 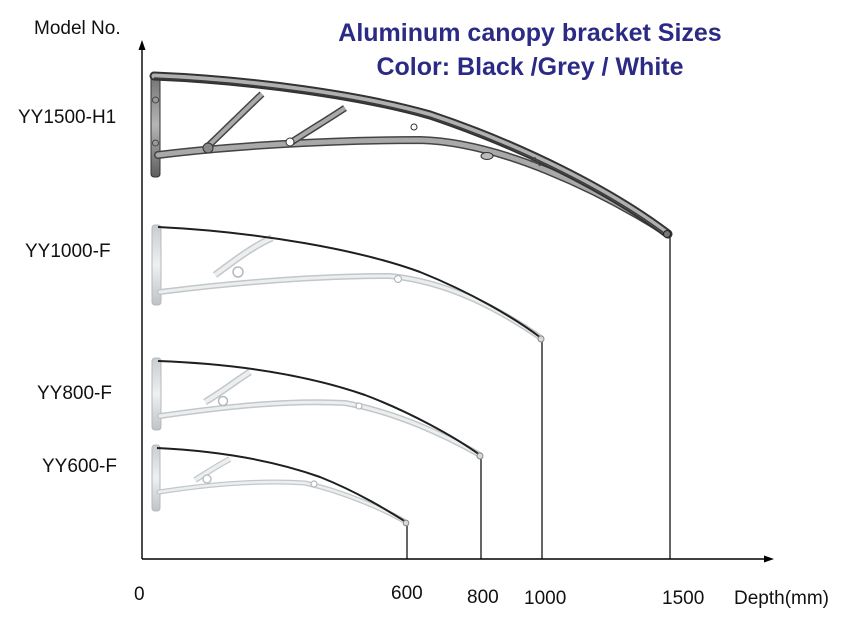 What do you see at coordinates (530, 33) in the screenshot?
I see `diagram-title: Aluminum canopy bracket Sizes` at bounding box center [530, 33].